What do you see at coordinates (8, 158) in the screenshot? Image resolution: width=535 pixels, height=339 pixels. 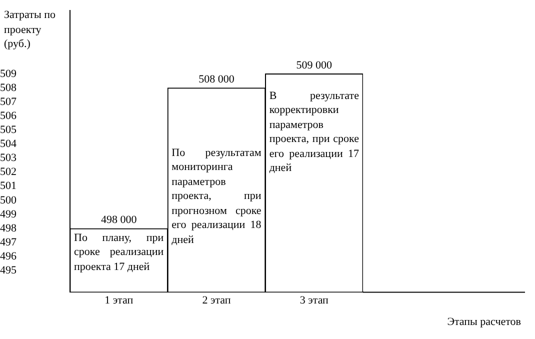 I see `y-tick-label: 503` at bounding box center [8, 158].